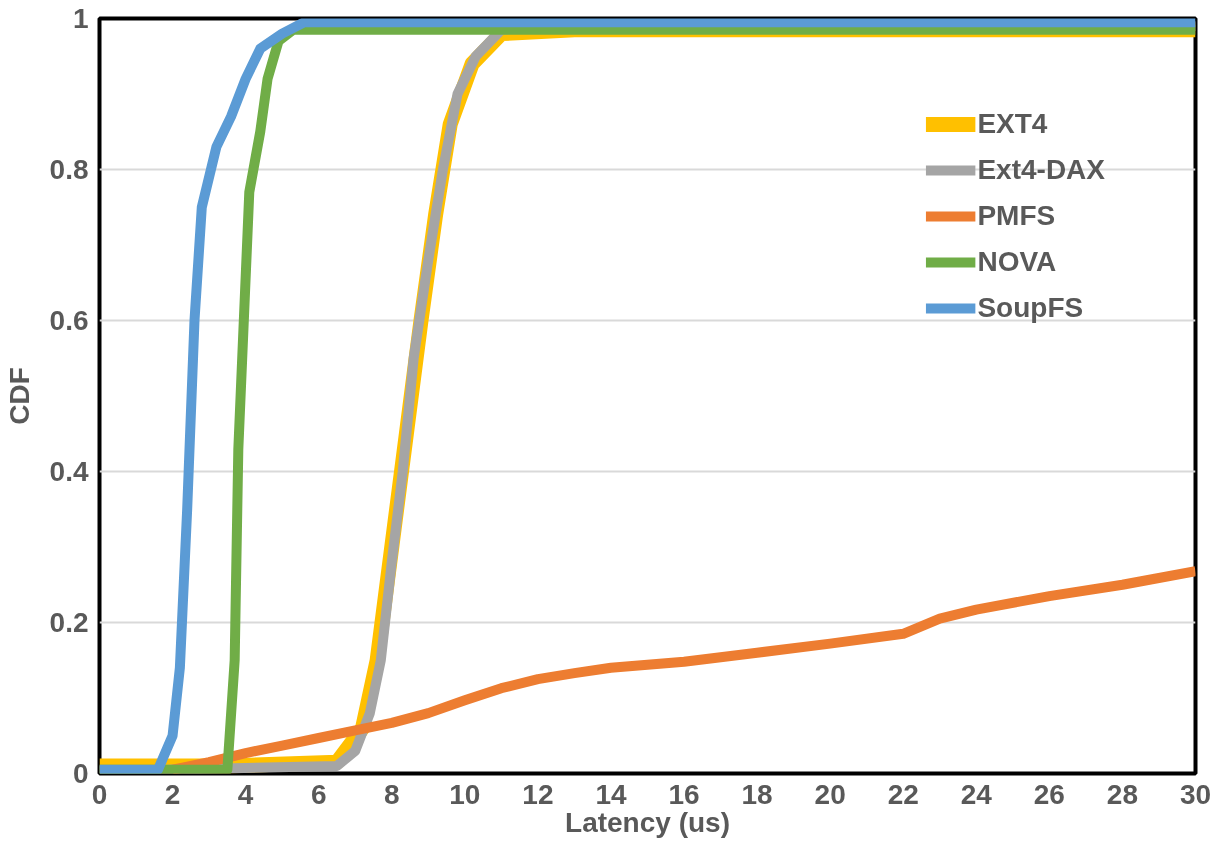 The image size is (1229, 848). Describe the element at coordinates (245, 794) in the screenshot. I see `x-tick-label: 4` at that location.